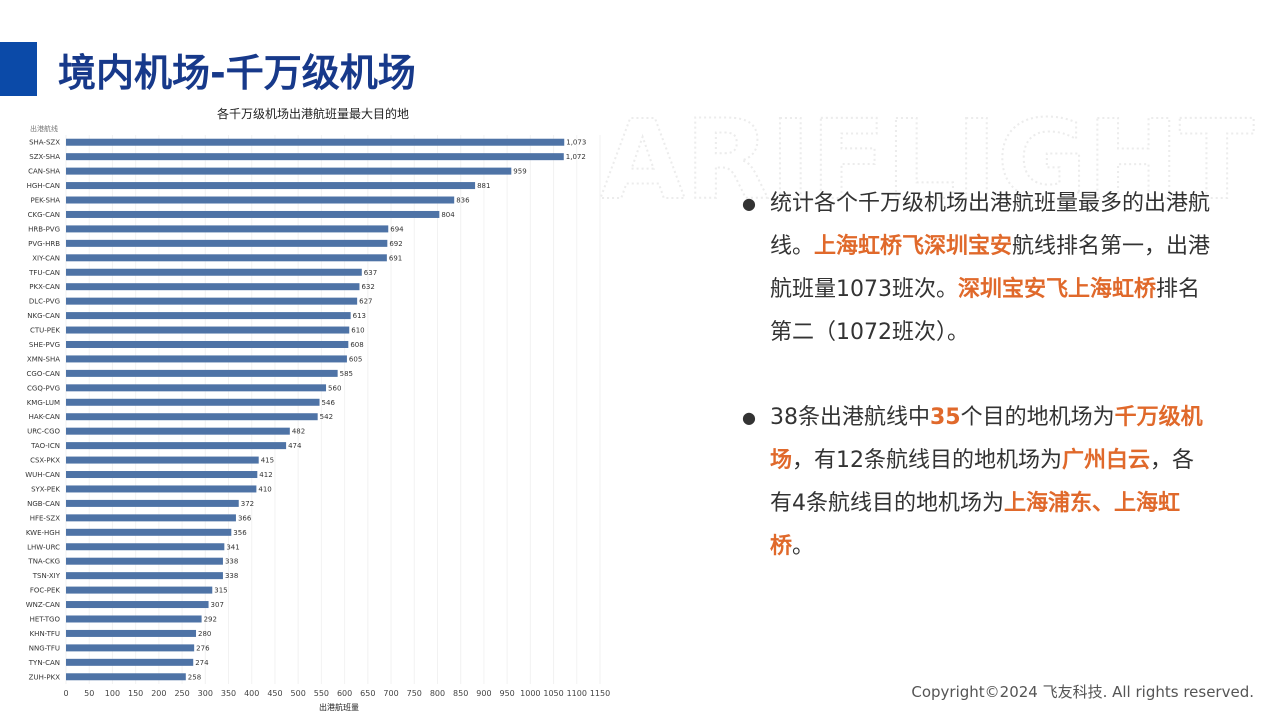 The image size is (1280, 720). I want to click on bullet-text: 排名第二（1072班次）。, so click(985, 311).